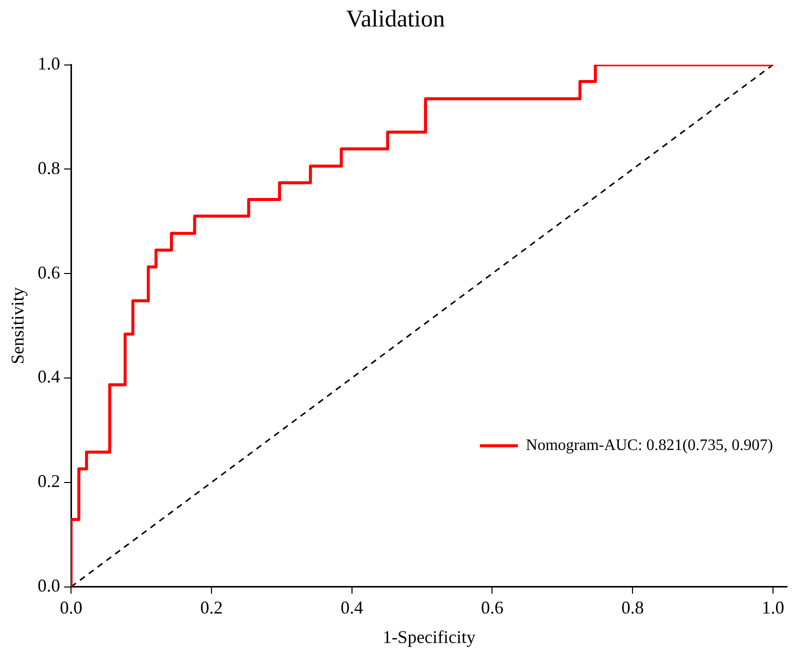 This screenshot has height=659, width=799. Describe the element at coordinates (49, 586) in the screenshot. I see `y-tick-label: 0.0` at that location.